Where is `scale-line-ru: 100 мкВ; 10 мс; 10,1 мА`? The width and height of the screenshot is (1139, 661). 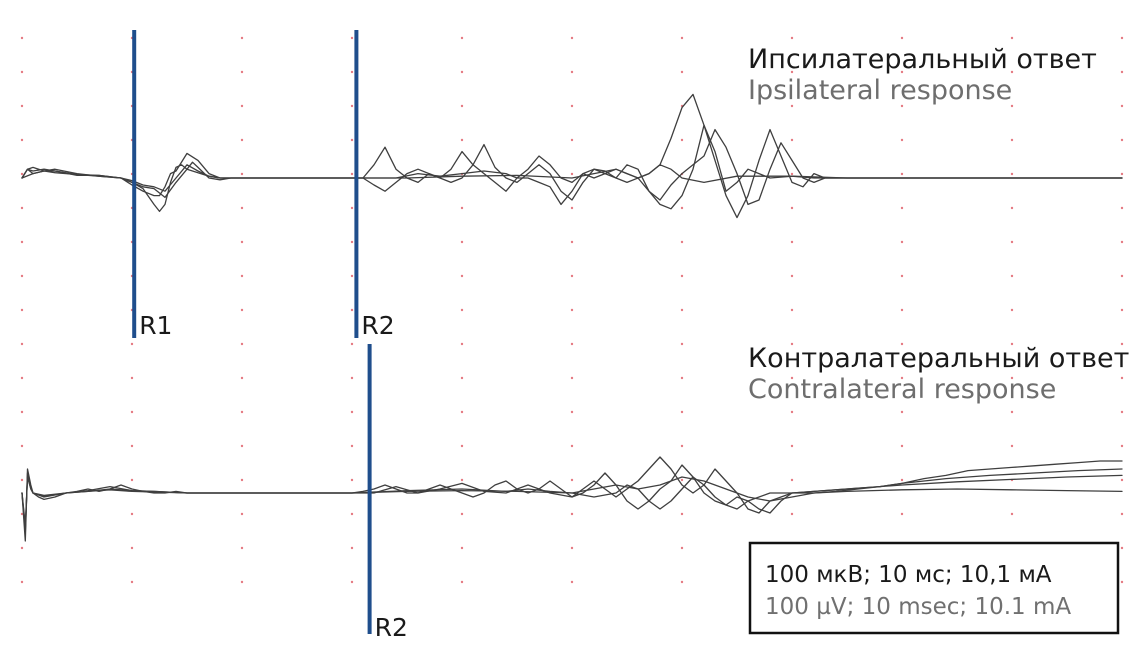
scale-line-ru: 100 мкВ; 10 мс; 10,1 мА is located at coordinates (908, 575).